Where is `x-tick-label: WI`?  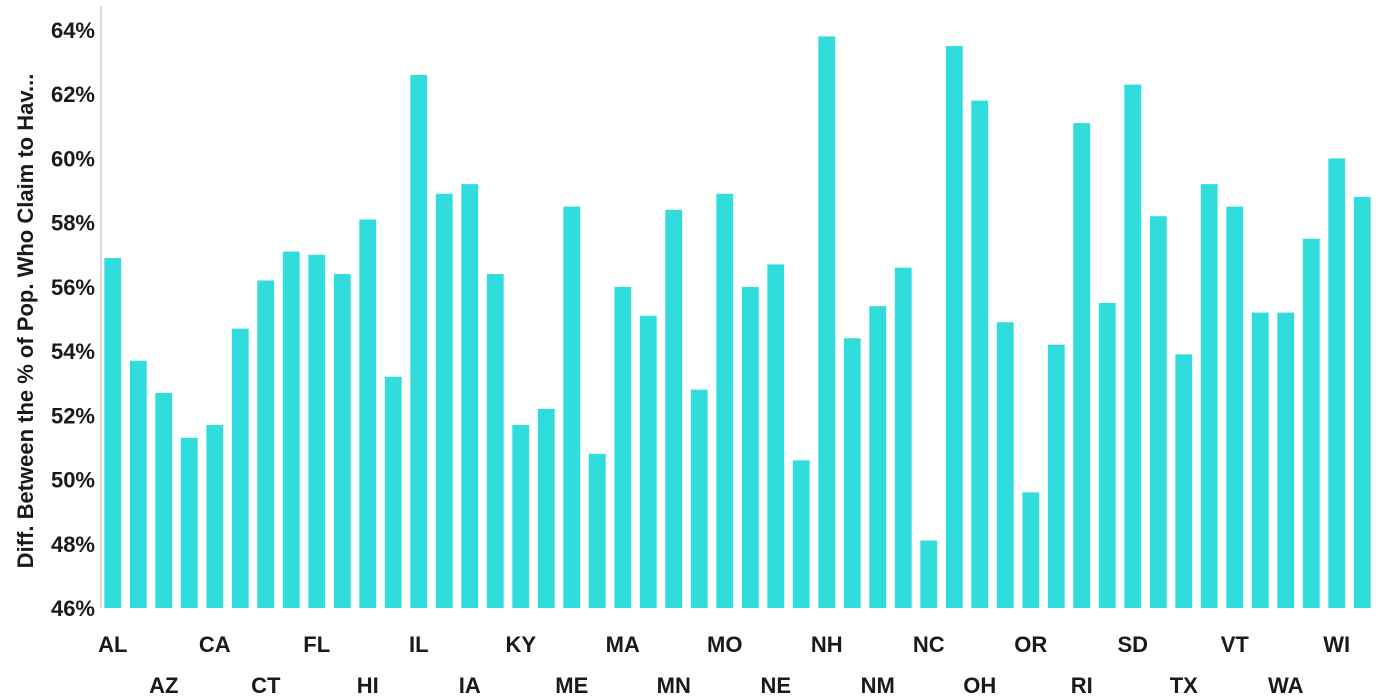 x-tick-label: WI is located at coordinates (1336, 644).